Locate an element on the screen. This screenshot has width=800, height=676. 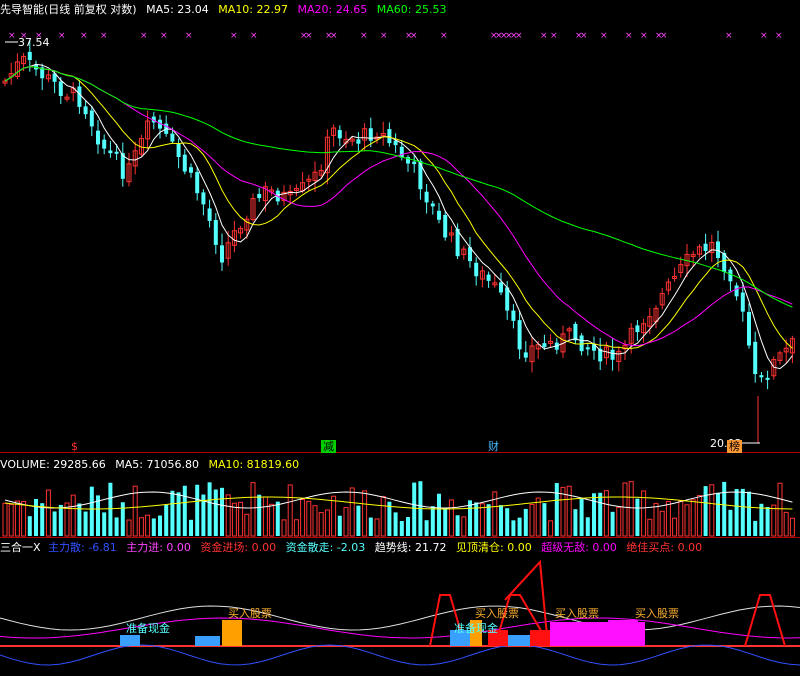
high-price-label: 37.54 is located at coordinates (34, 42).